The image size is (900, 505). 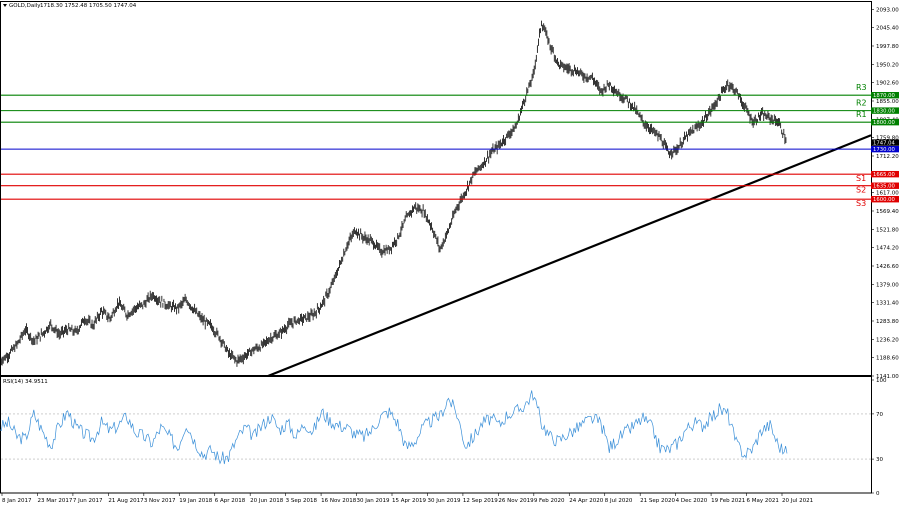 I want to click on level-r3-name: R3, so click(x=861, y=87).